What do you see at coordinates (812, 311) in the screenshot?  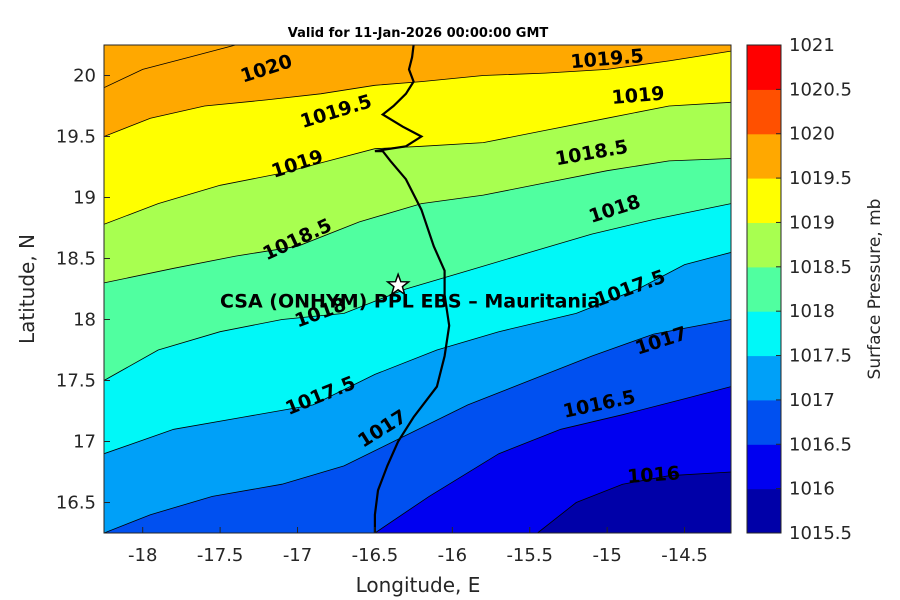 I see `colorbar-tick-label: 1018` at bounding box center [812, 311].